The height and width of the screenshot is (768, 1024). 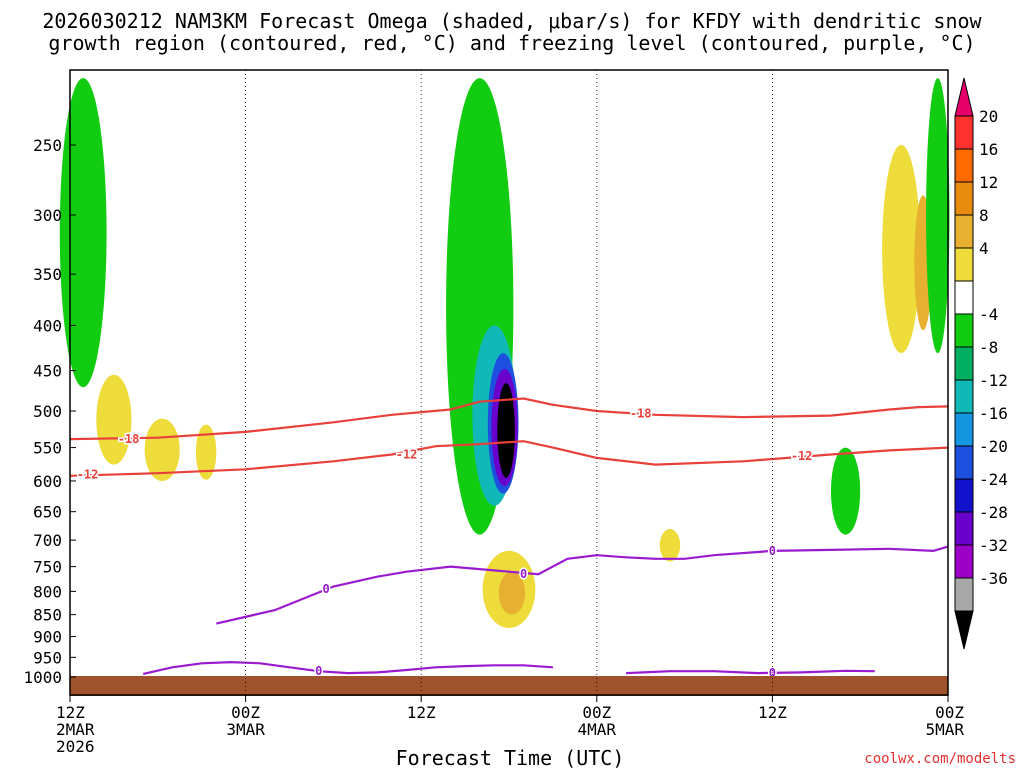 I want to click on dendritic-bottom-line, so click(x=509, y=458).